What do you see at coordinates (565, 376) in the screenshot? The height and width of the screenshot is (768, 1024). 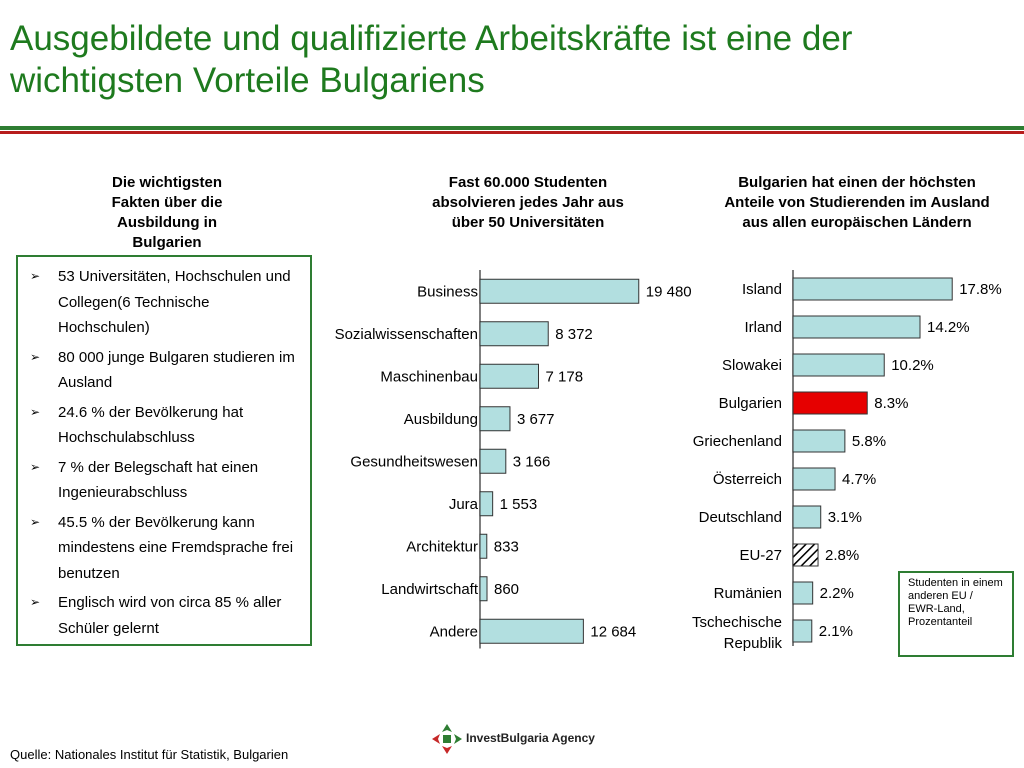 I see `data-label: 7 178` at bounding box center [565, 376].